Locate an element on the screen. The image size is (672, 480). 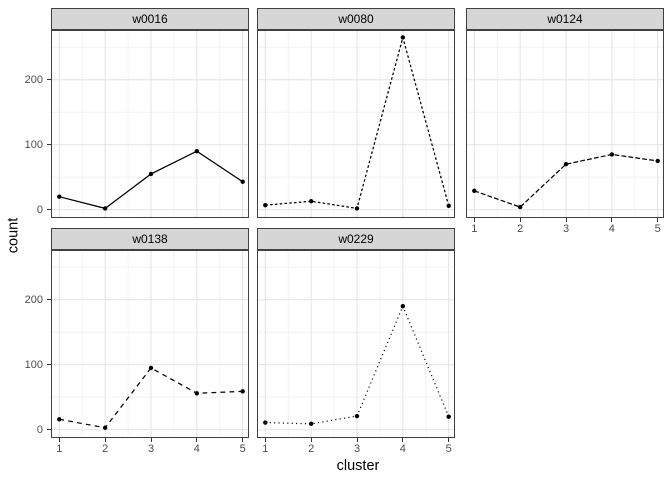
x-axis-title: cluster is located at coordinates (358, 466).